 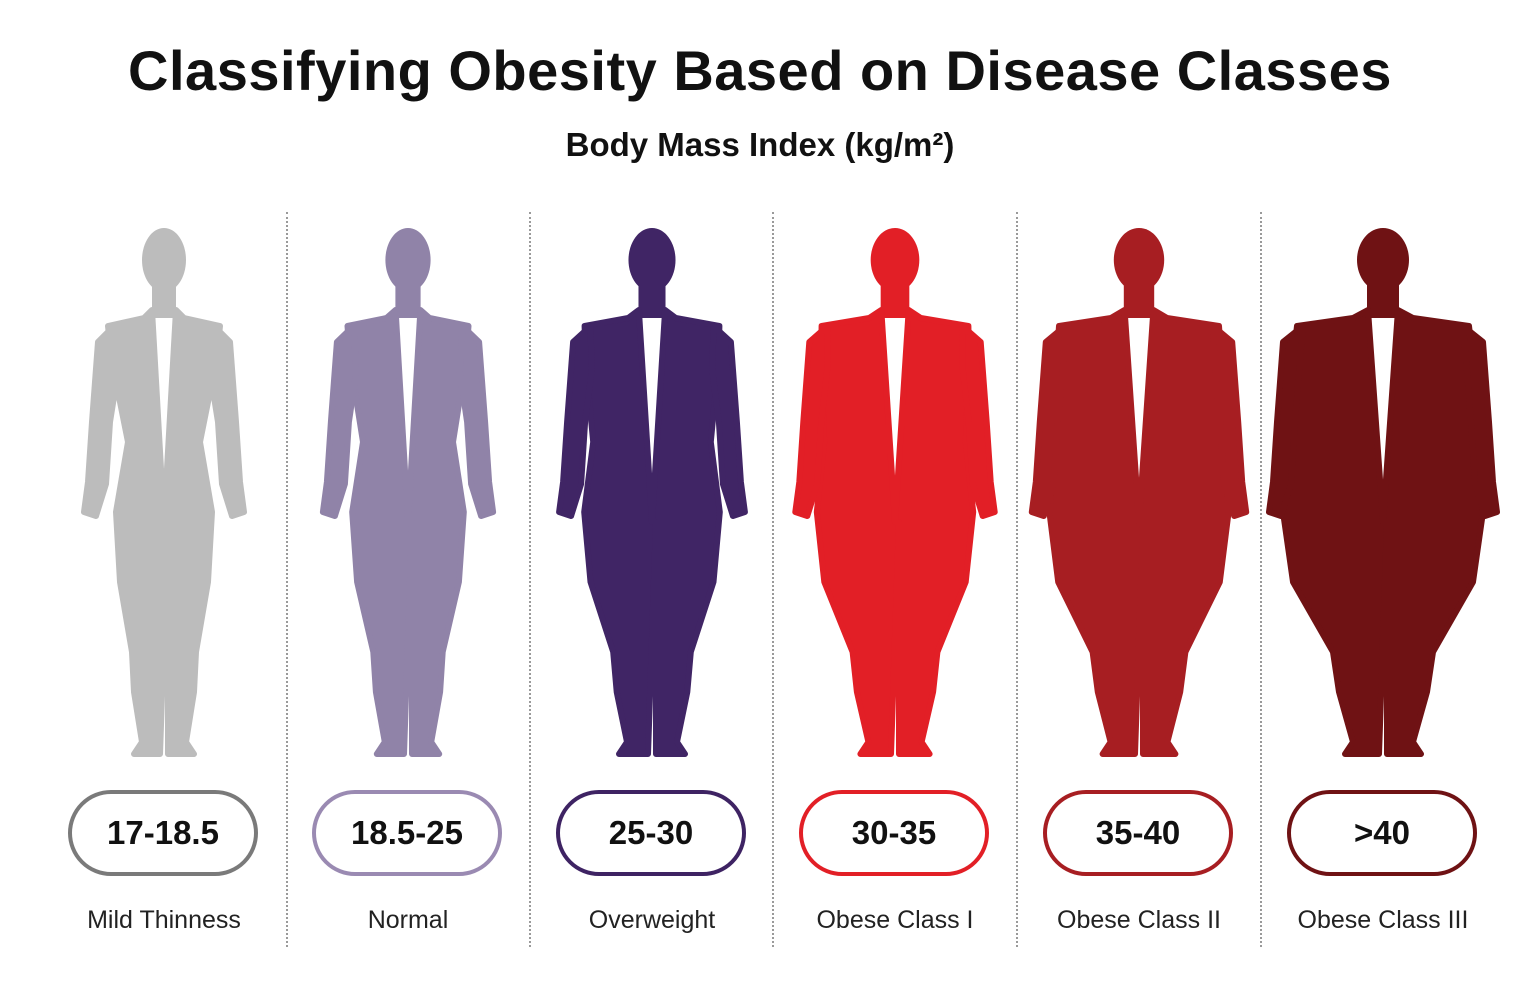 I want to click on obese-class-3-body-silhouette-icon, so click(x=1383, y=492).